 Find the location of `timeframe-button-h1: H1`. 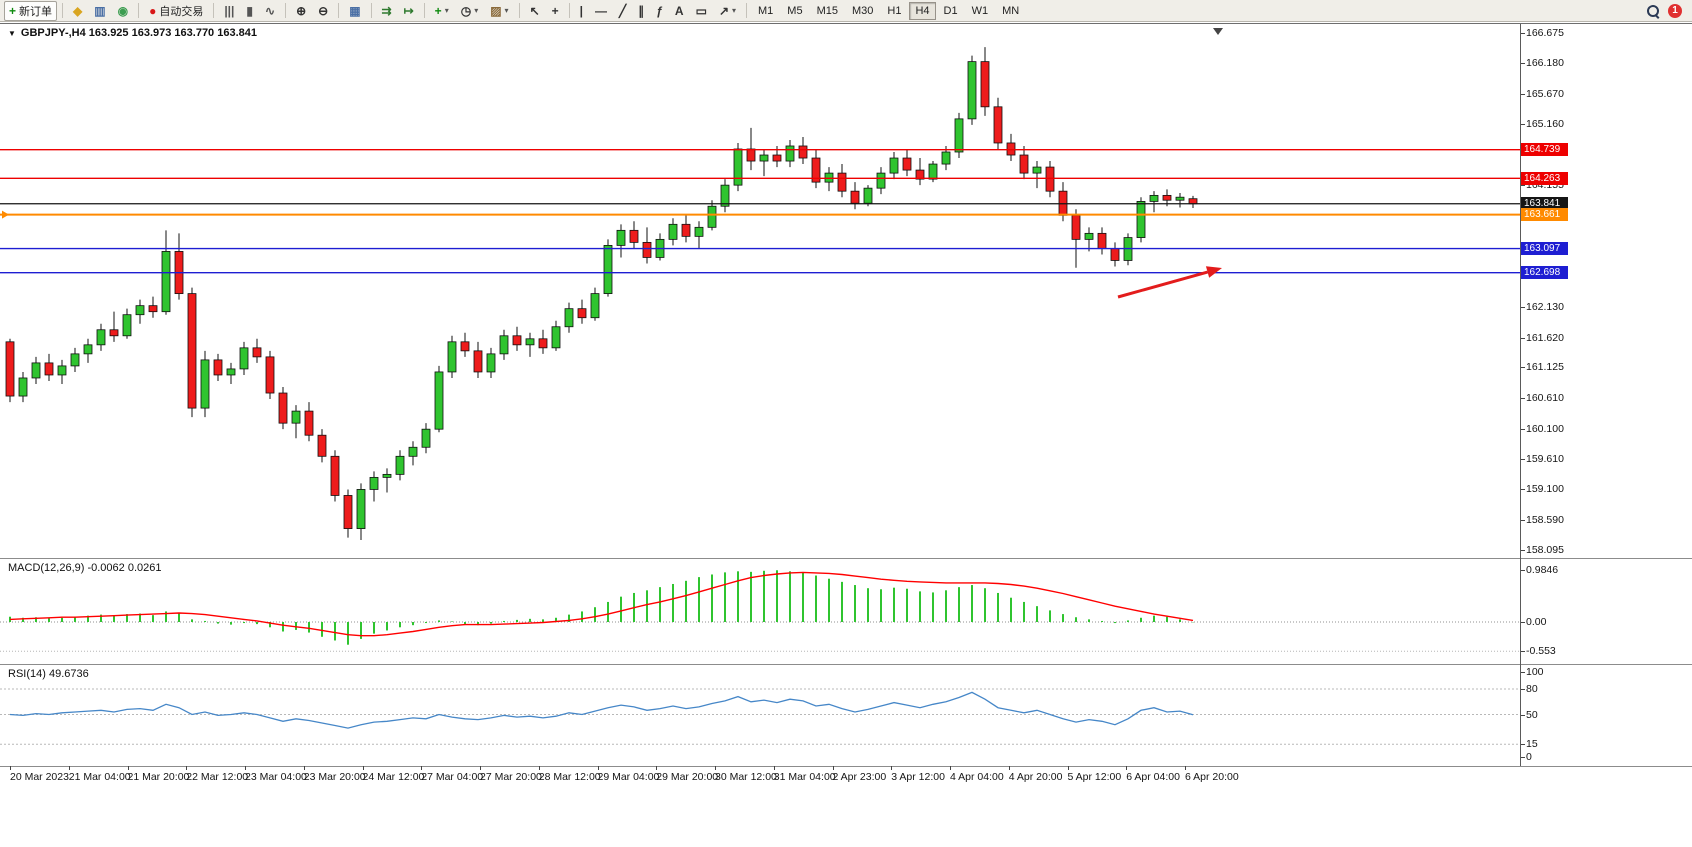

timeframe-button-h1: H1 is located at coordinates (894, 10).